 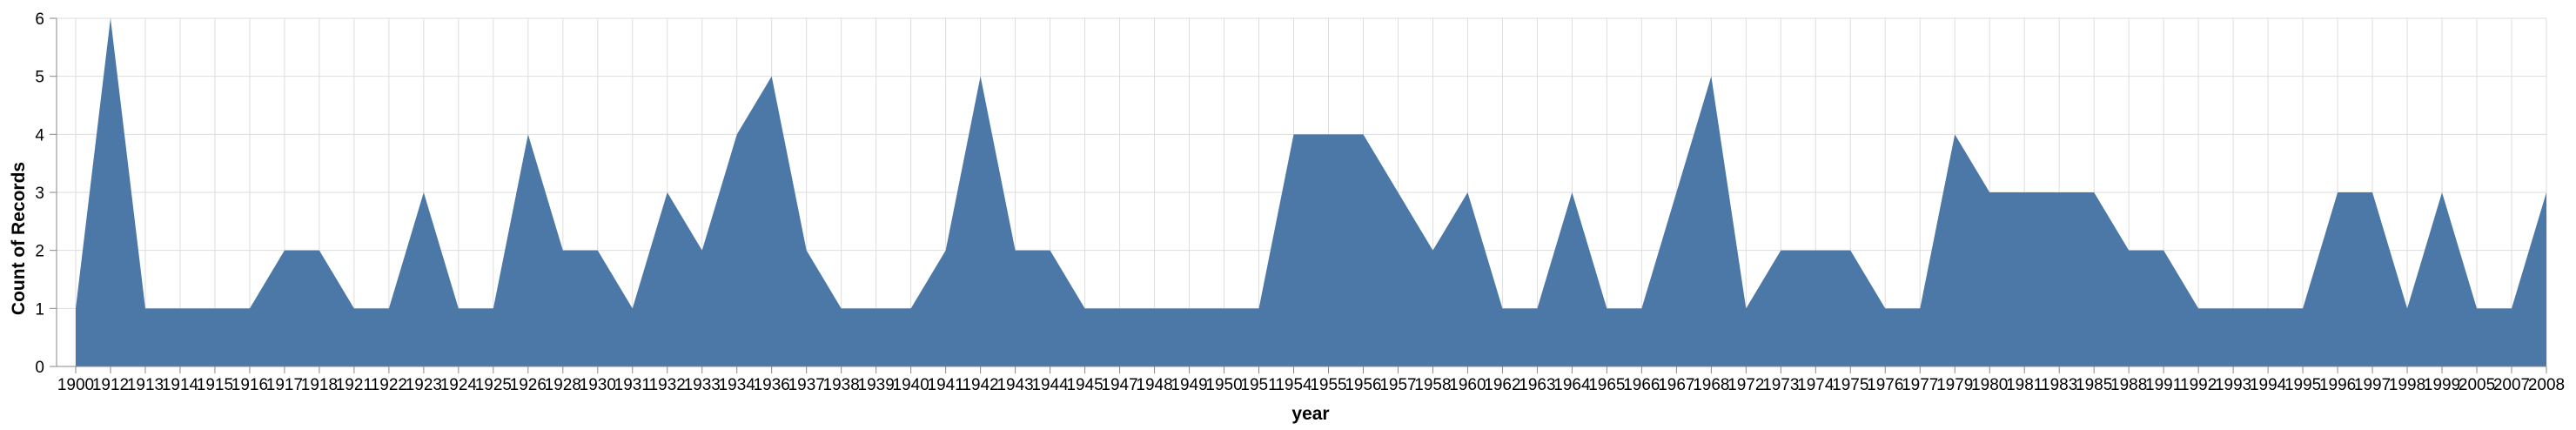 What do you see at coordinates (806, 385) in the screenshot?
I see `x-tick-label: 1937` at bounding box center [806, 385].